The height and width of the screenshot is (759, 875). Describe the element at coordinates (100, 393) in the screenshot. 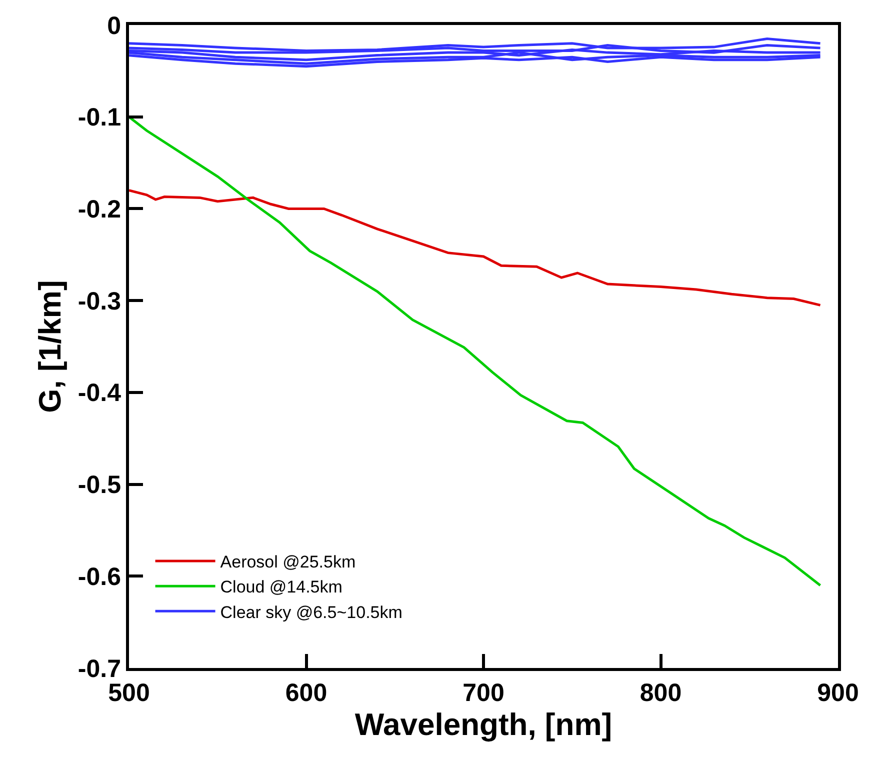

I see `y-tick-label: -0.4` at that location.